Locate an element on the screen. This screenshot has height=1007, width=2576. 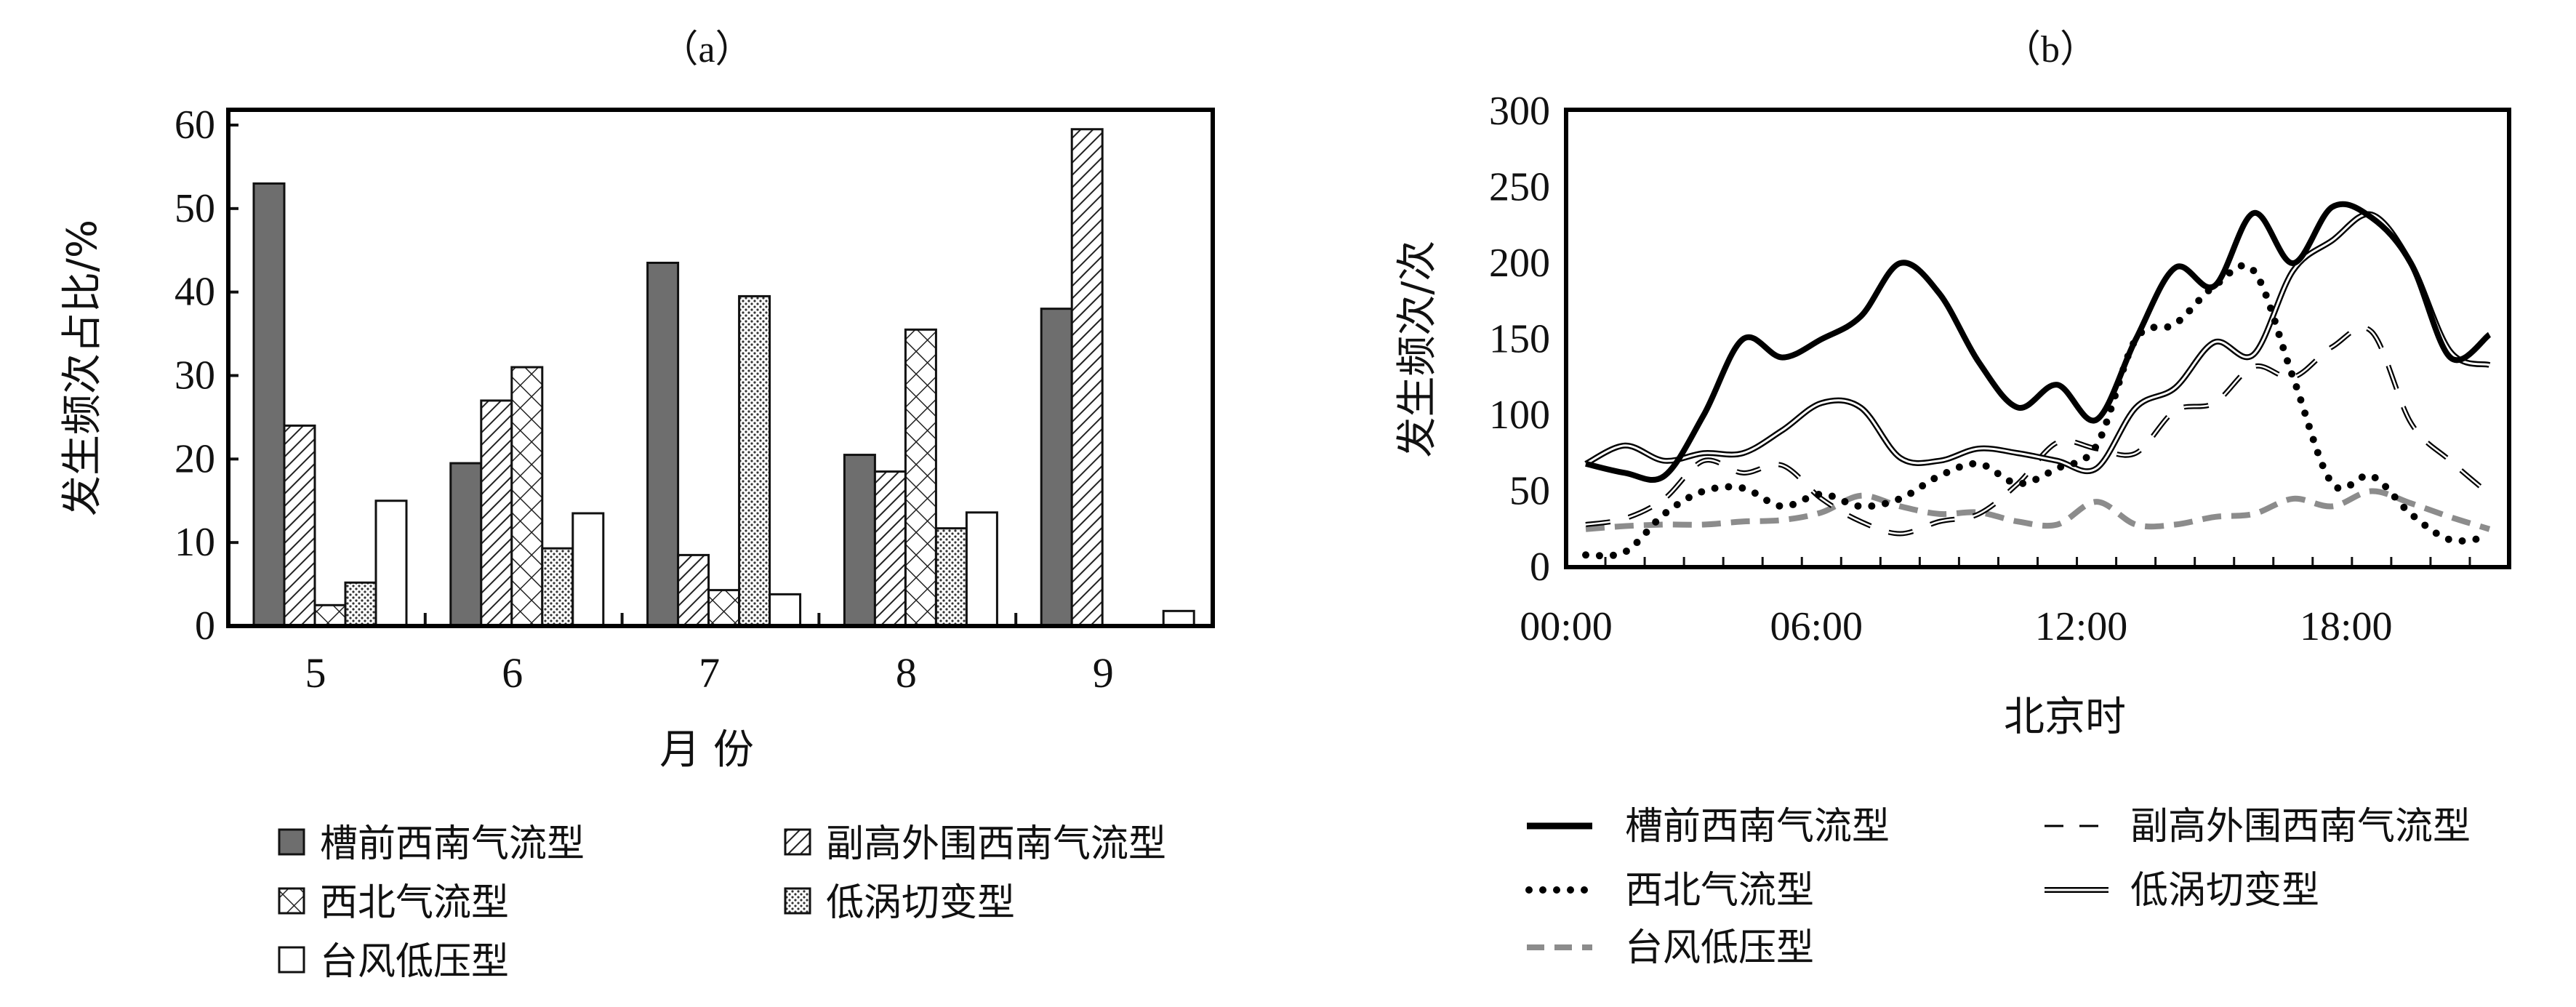
series-line-dotted is located at coordinates (2038, 411).